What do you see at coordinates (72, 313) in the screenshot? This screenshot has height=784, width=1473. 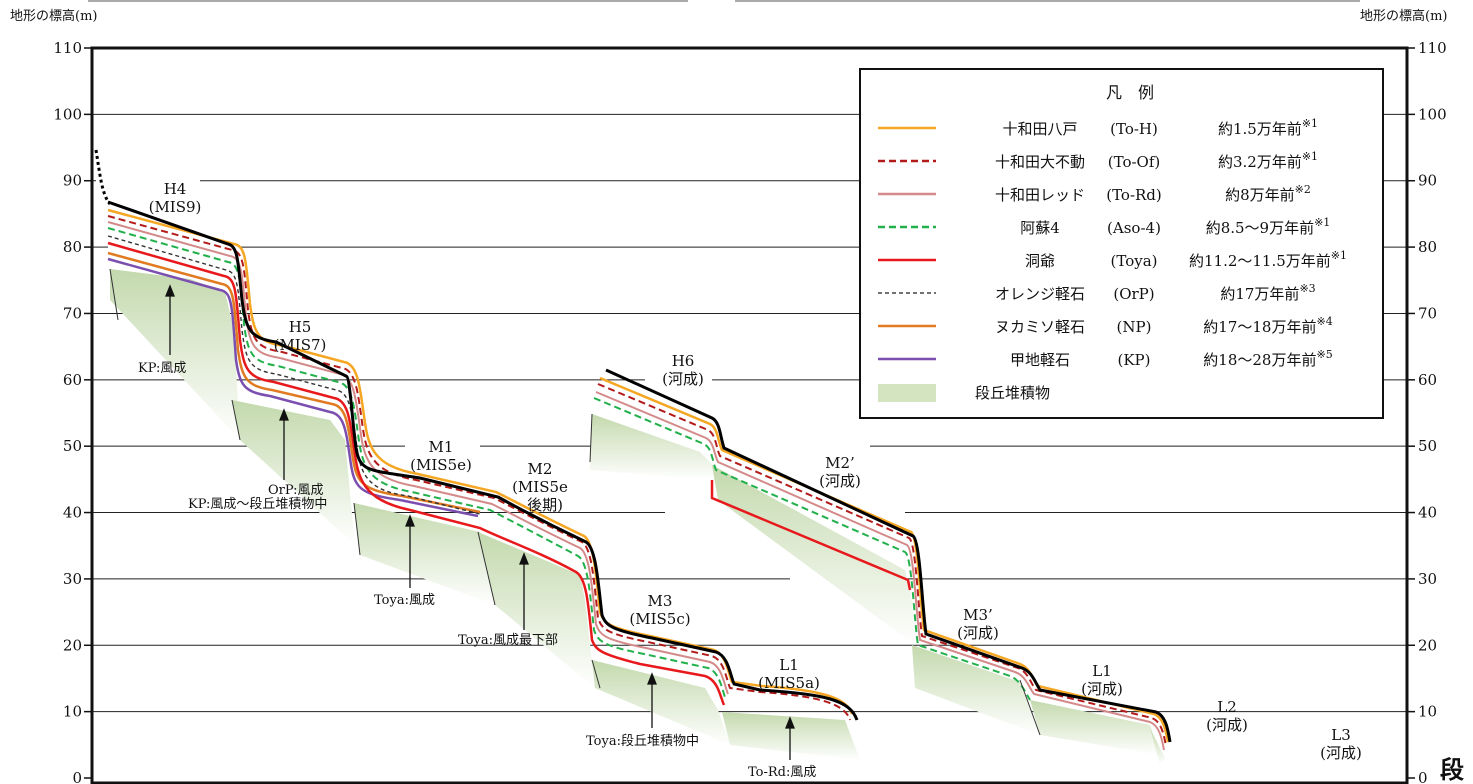 I see `left-tick-label: 70` at bounding box center [72, 313].